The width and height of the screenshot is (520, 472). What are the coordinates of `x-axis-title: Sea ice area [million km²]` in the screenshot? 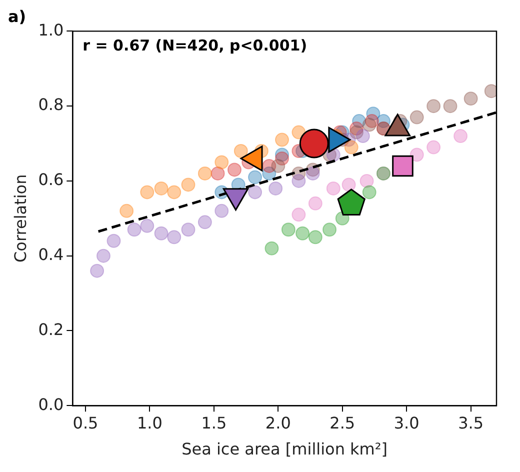 It's located at (285, 449).